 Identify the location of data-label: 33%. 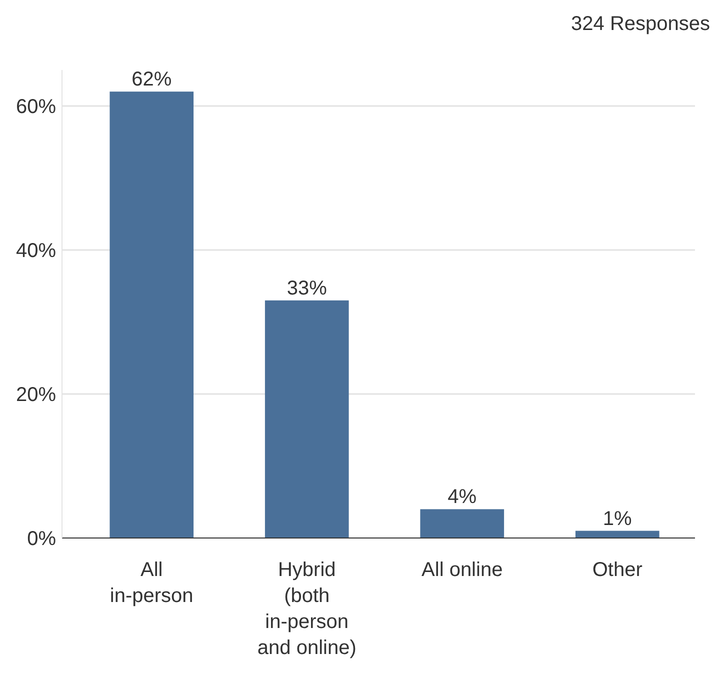
(307, 288).